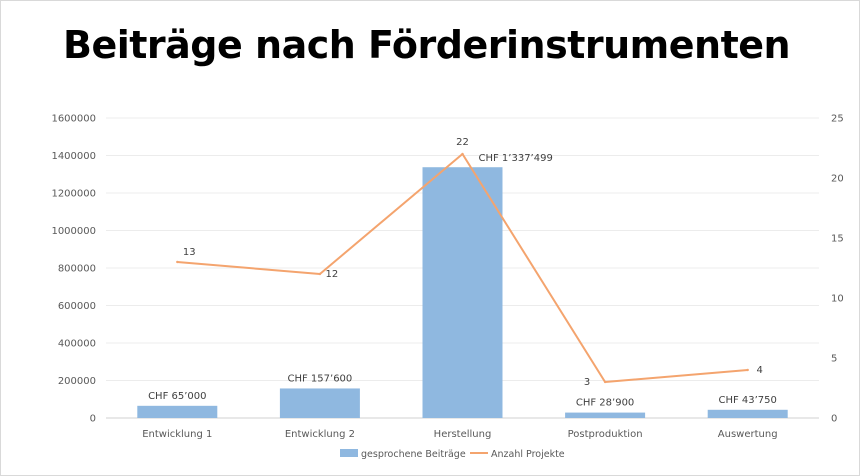 This screenshot has width=860, height=476. Describe the element at coordinates (177, 434) in the screenshot. I see `x-category-label: Entwicklung 1` at that location.